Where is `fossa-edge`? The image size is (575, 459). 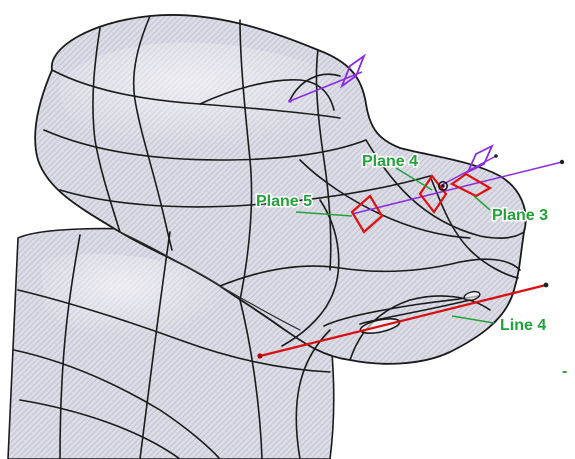 fossa-edge is located at coordinates (415, 312).